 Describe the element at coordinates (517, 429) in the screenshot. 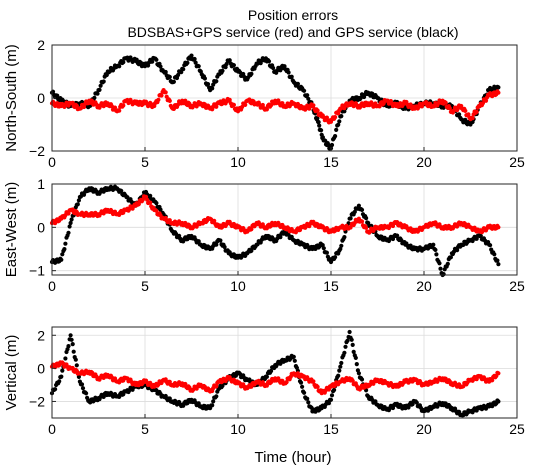

I see `x-tick-label: 25` at that location.